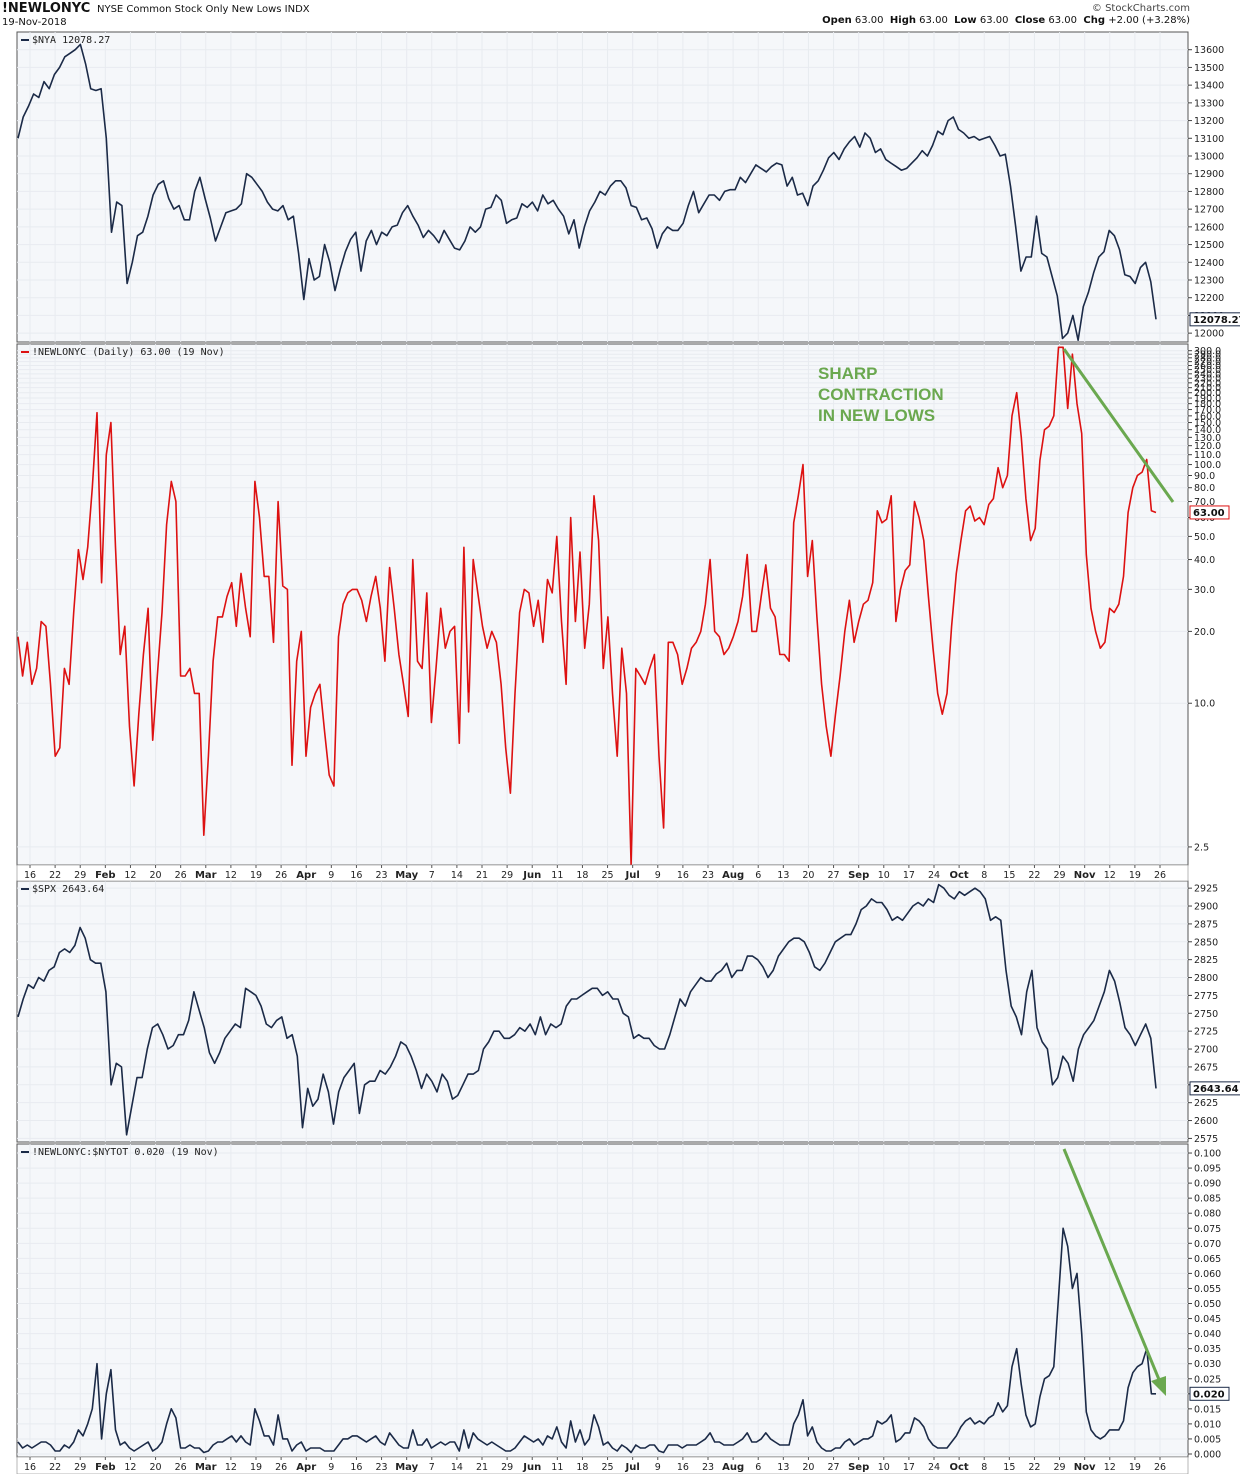 This screenshot has height=1474, width=1240. I want to click on x-tick-label: Aug, so click(733, 1467).